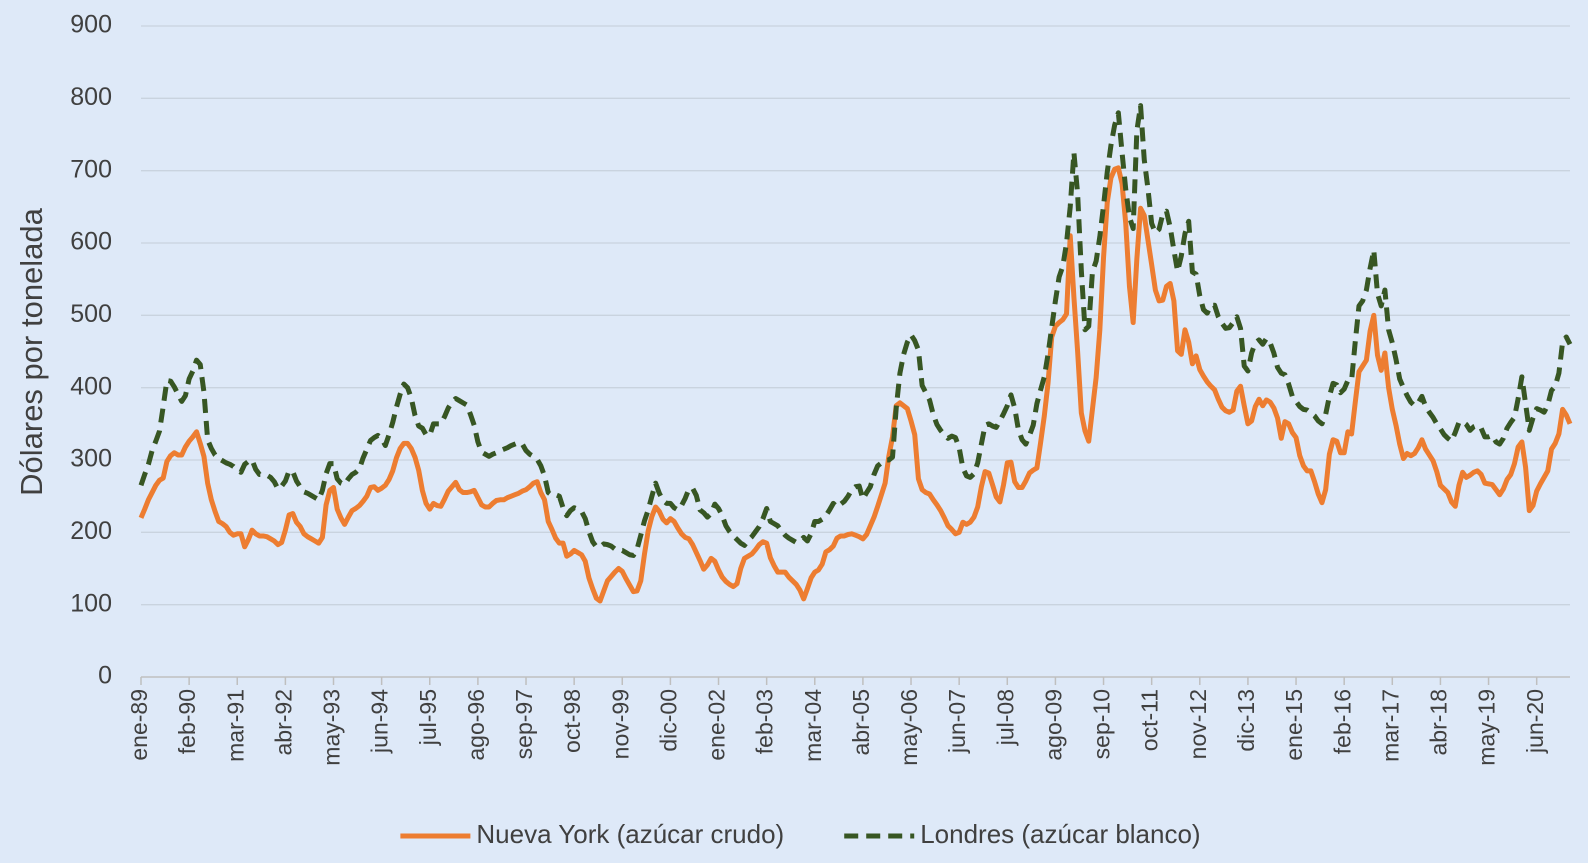 This screenshot has width=1588, height=863. I want to click on x-tick-label: jun-94, so click(380, 721).